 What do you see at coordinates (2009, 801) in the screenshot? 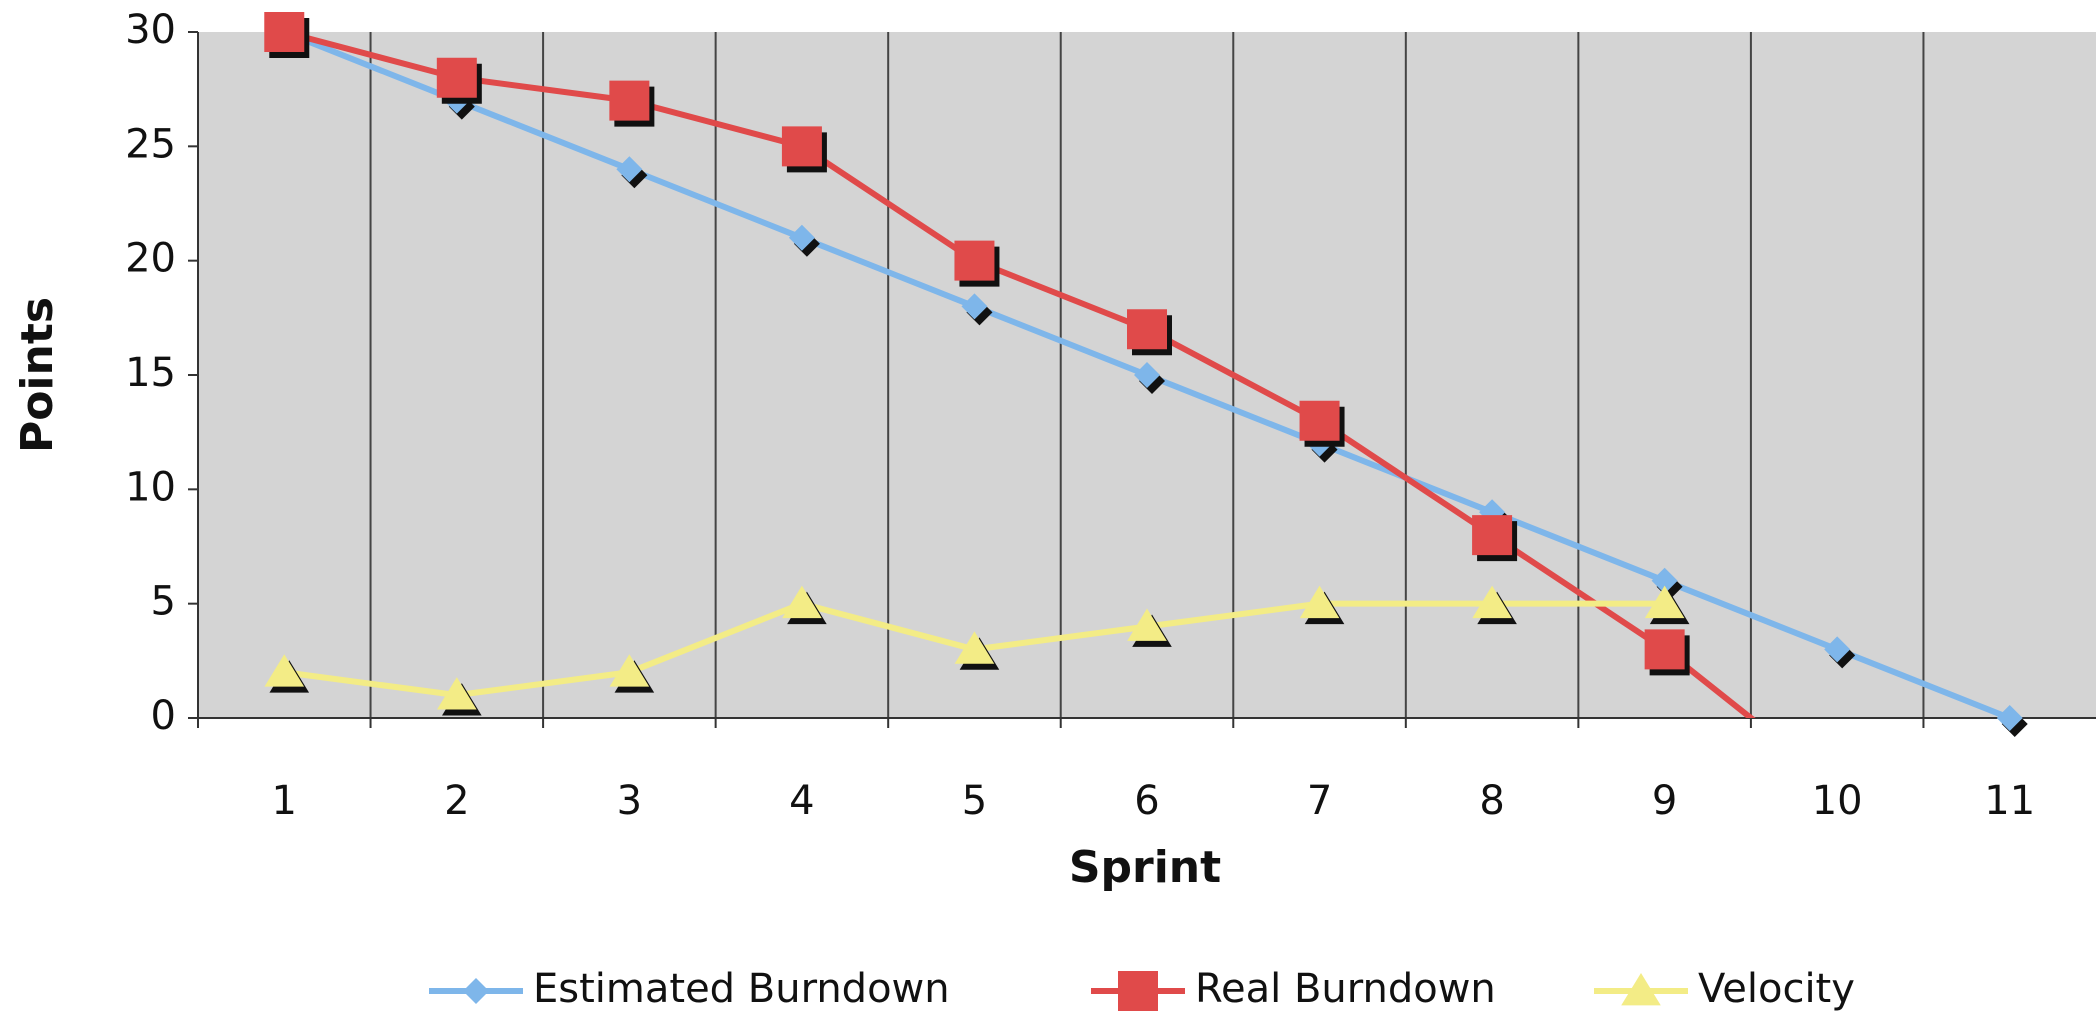
I see `x-tick-label: 11` at bounding box center [2009, 801].